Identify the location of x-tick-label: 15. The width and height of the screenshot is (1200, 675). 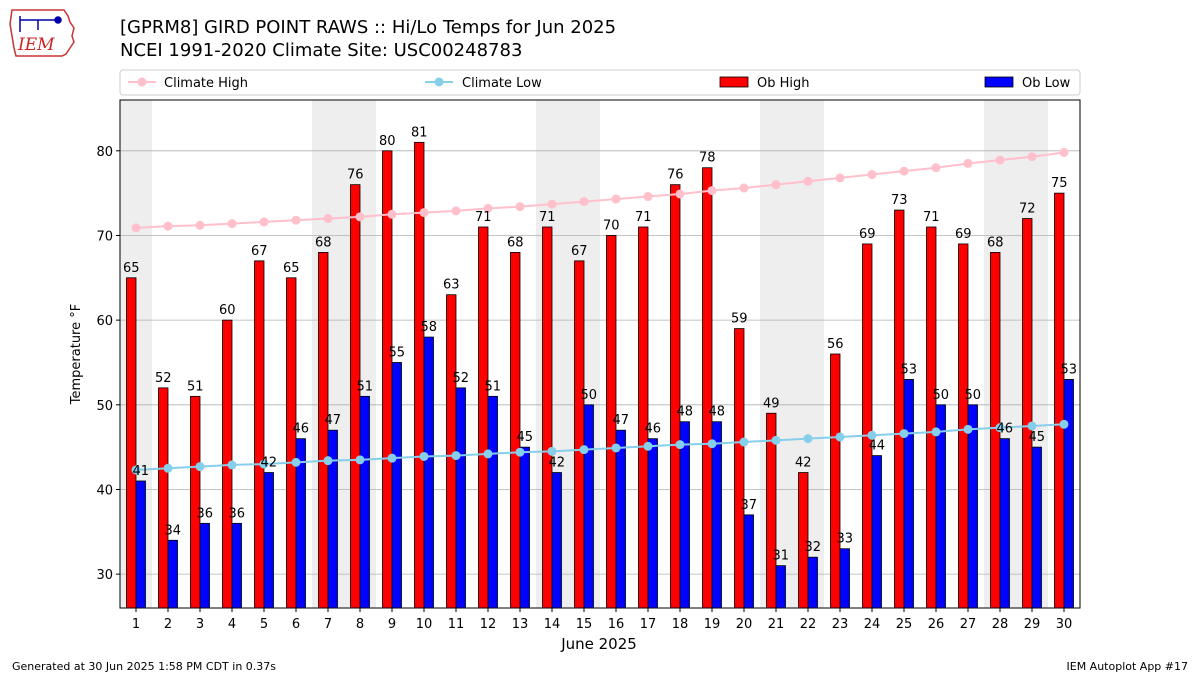
(584, 624).